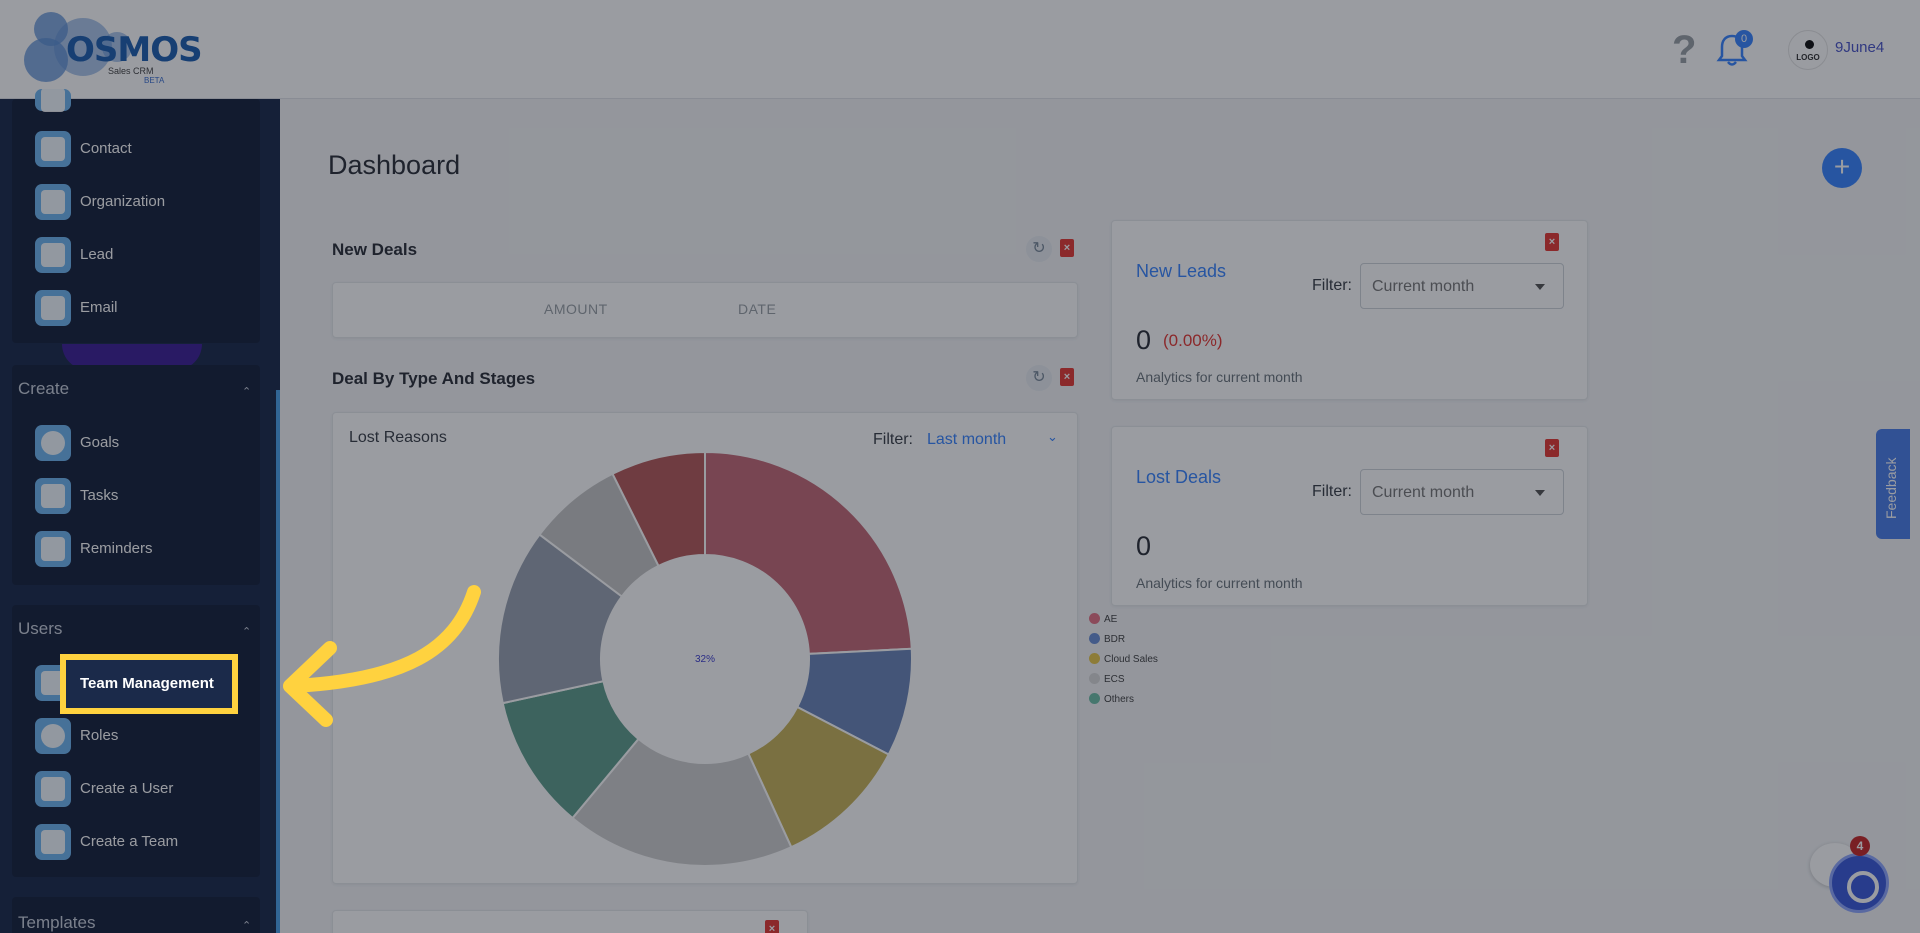 Image resolution: width=1920 pixels, height=933 pixels. What do you see at coordinates (1842, 168) in the screenshot?
I see `add-widget-button: +` at bounding box center [1842, 168].